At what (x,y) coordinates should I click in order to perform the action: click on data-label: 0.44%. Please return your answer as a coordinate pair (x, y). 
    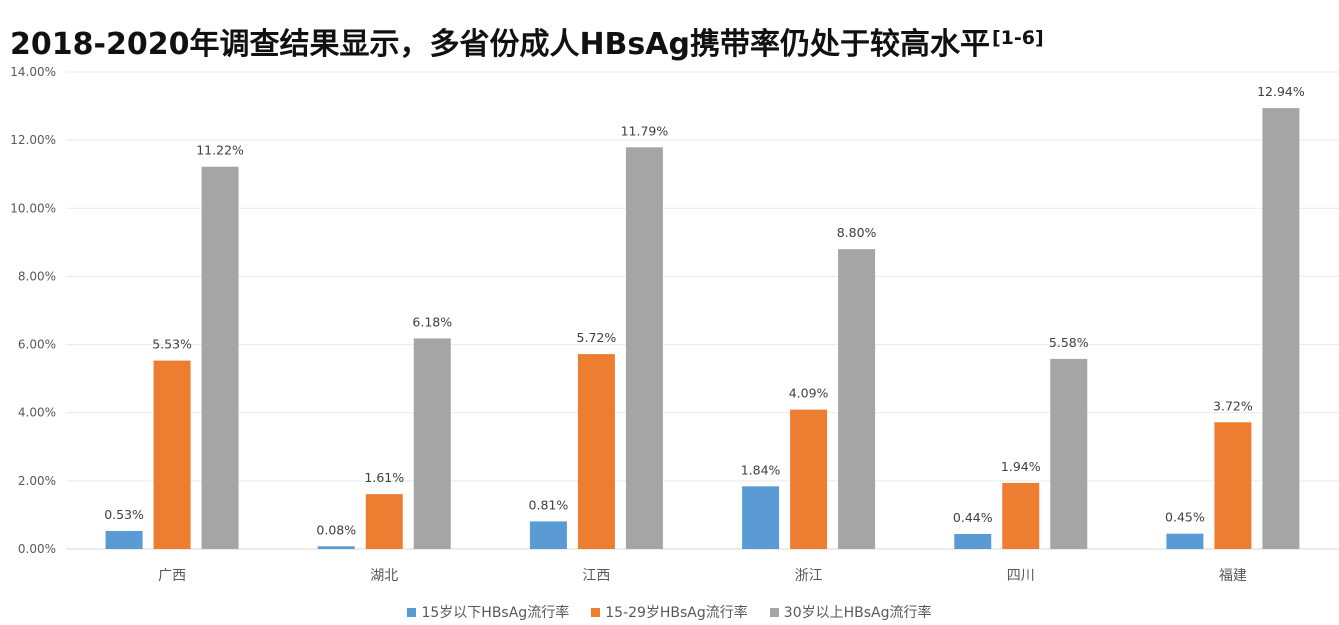
    Looking at the image, I should click on (973, 517).